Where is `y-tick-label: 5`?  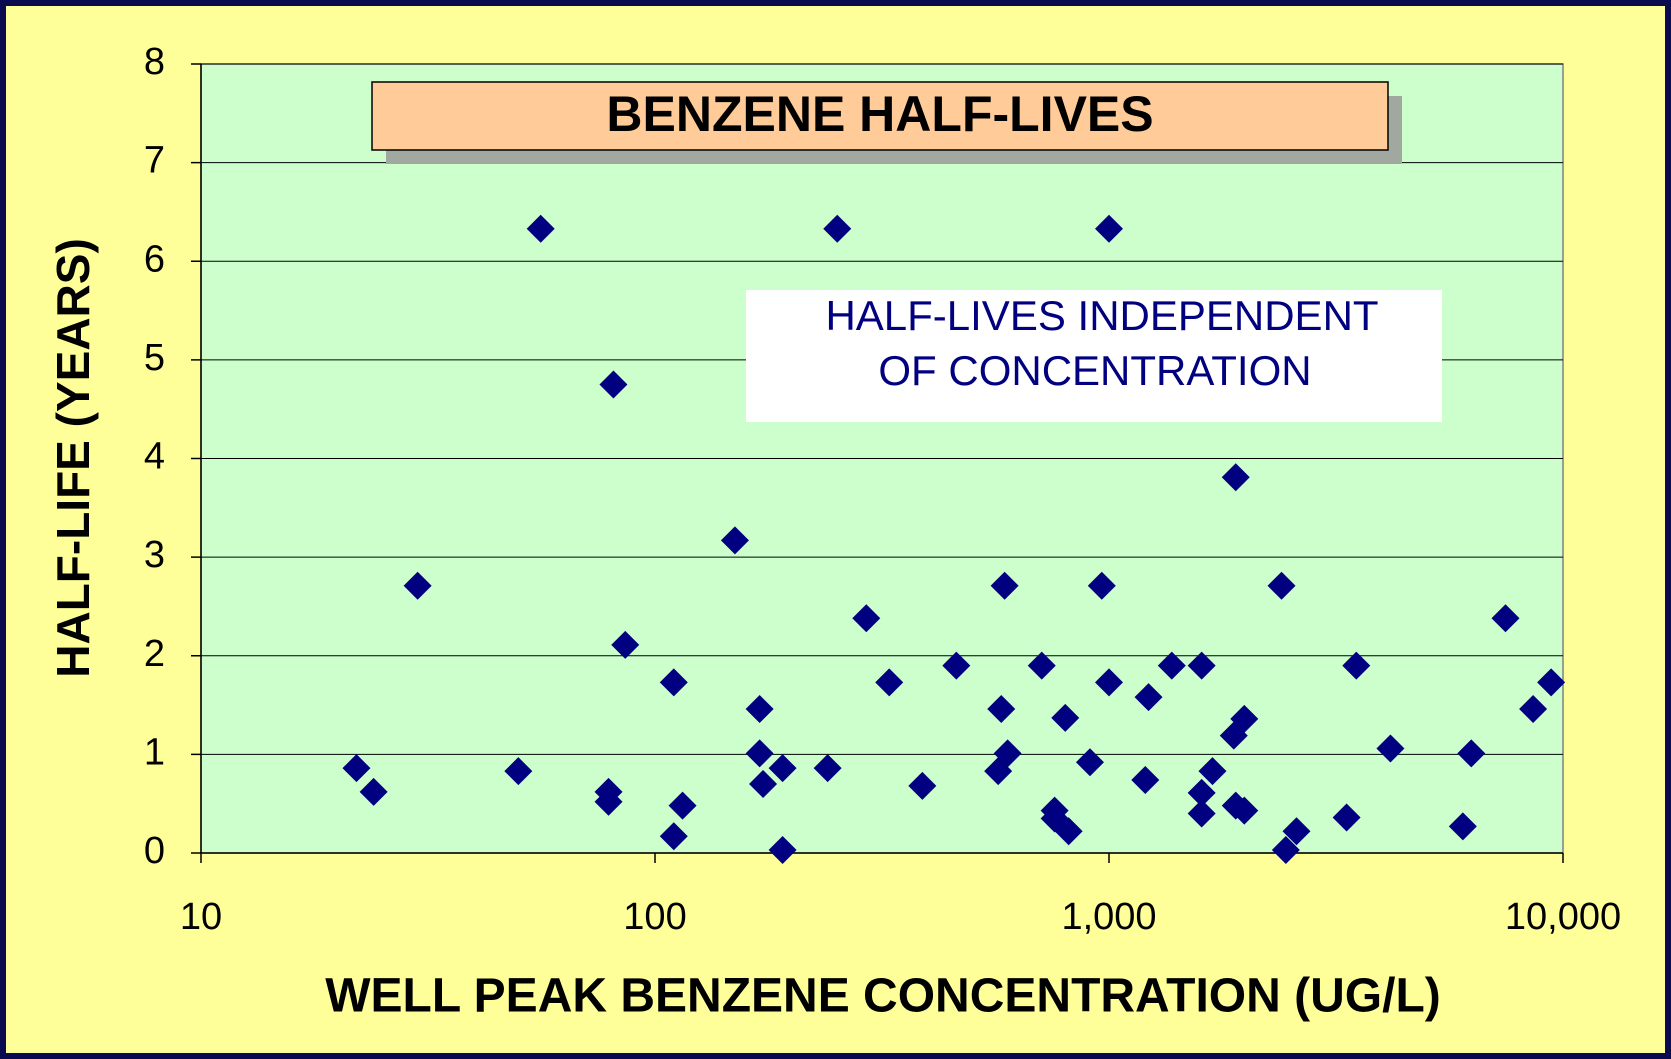
y-tick-label: 5 is located at coordinates (154, 358).